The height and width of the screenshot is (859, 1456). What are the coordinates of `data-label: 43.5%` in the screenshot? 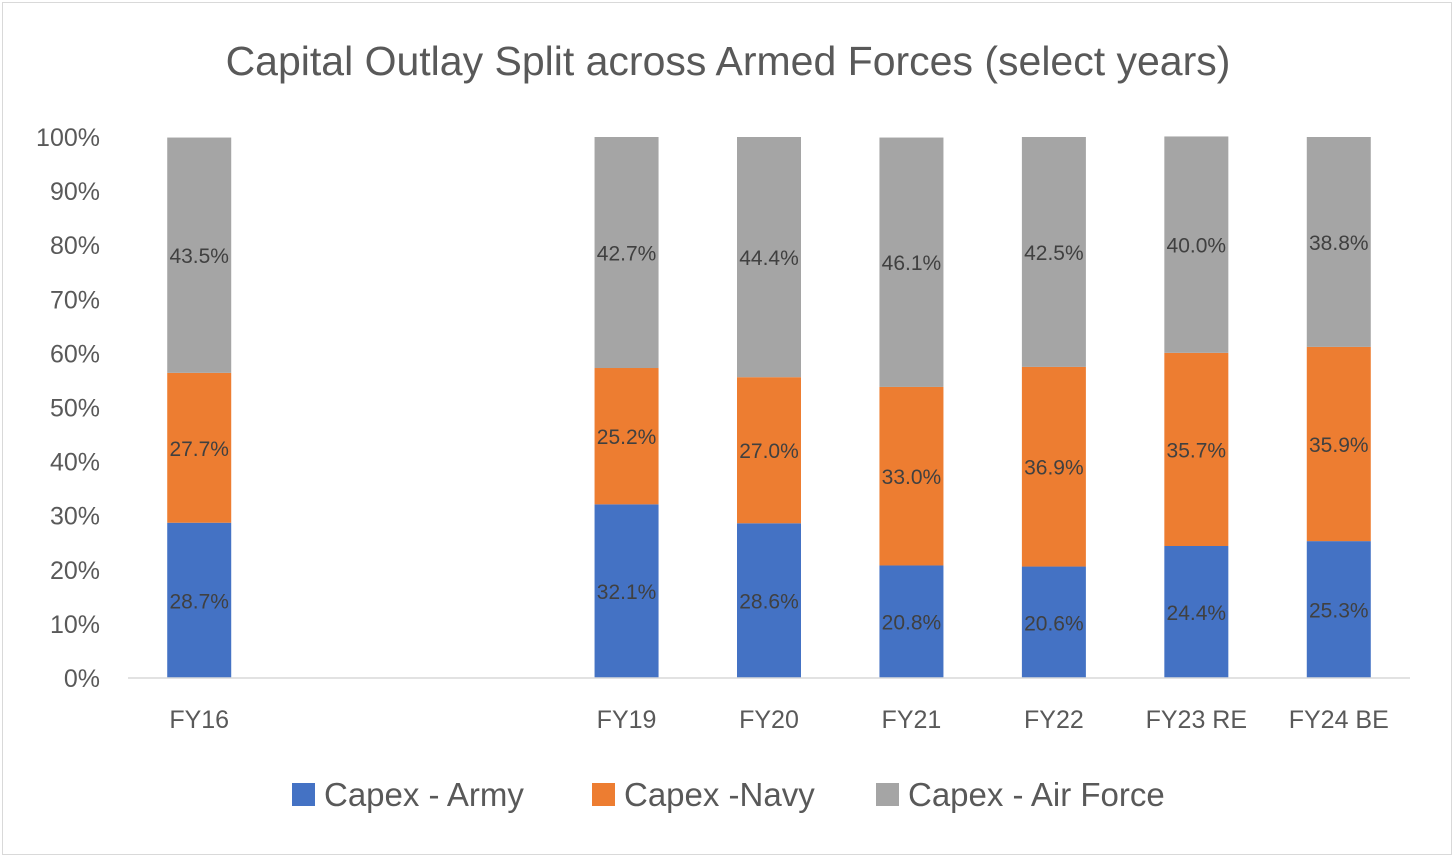 It's located at (199, 256).